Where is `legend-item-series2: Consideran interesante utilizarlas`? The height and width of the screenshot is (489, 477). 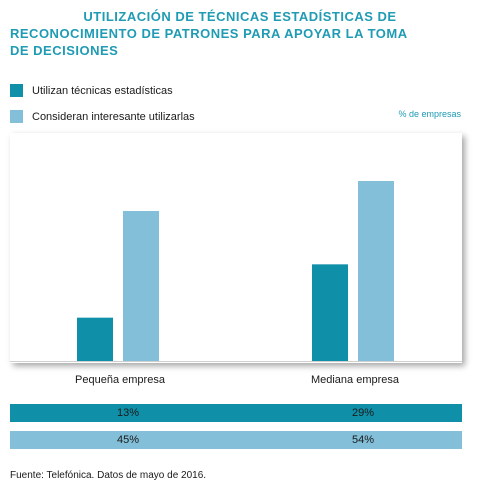 legend-item-series2: Consideran interesante utilizarlas is located at coordinates (102, 116).